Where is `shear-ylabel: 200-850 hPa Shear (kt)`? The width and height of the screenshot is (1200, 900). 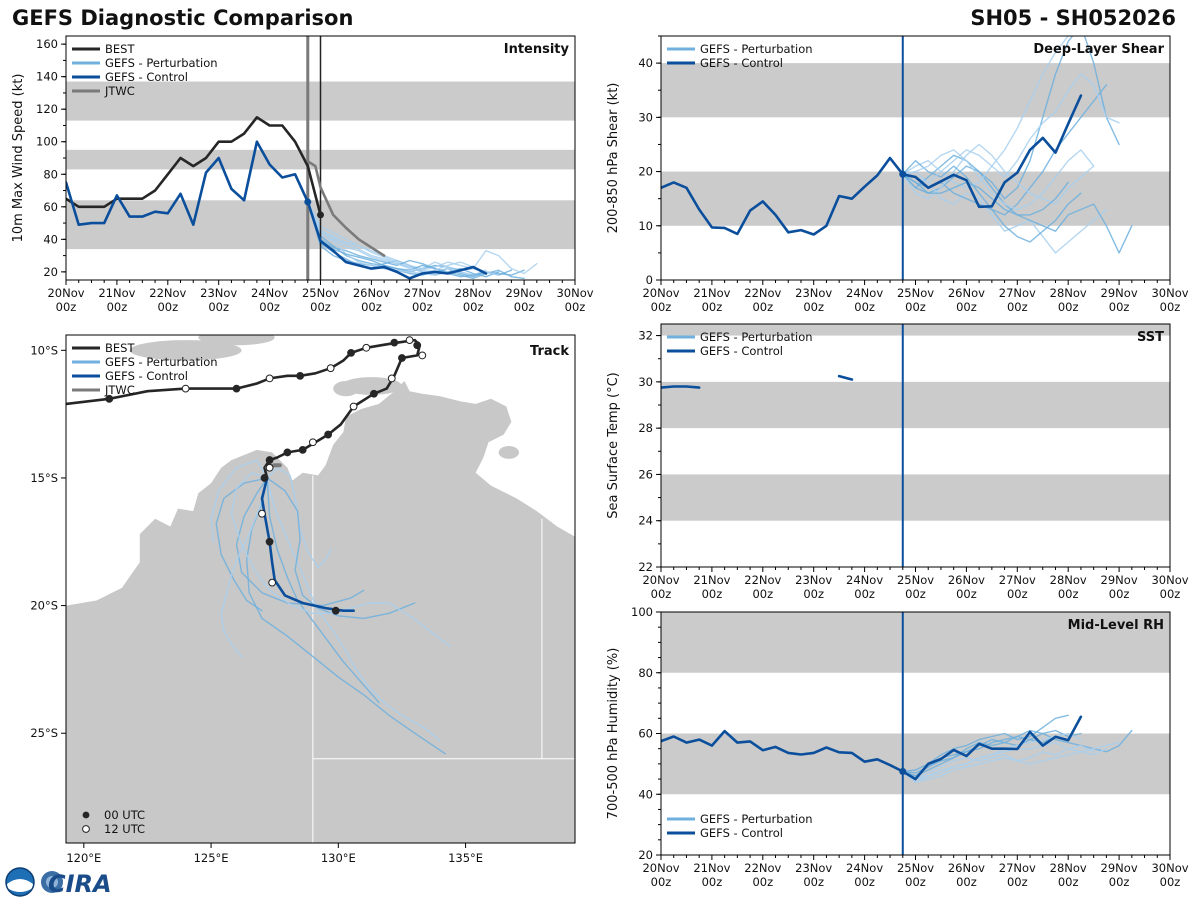 shear-ylabel: 200-850 hPa Shear (kt) is located at coordinates (613, 158).